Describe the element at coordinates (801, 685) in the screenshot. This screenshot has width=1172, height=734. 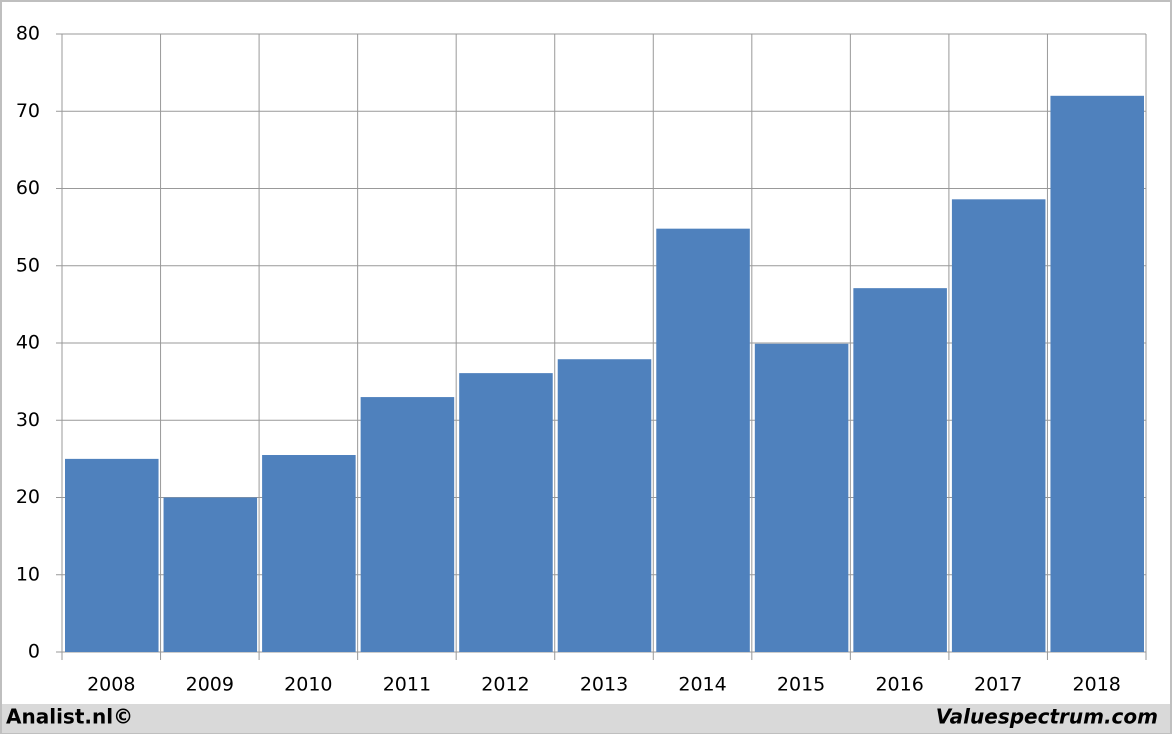
I see `x-tick-label: 2015` at that location.